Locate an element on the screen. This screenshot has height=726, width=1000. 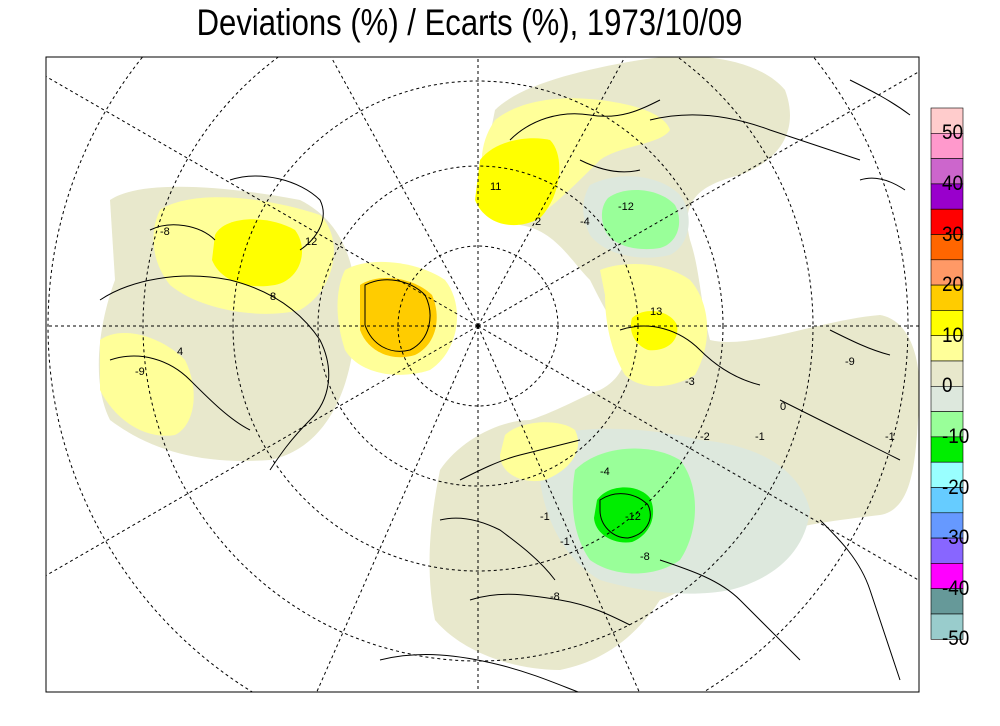
contour-label: 2 is located at coordinates (538, 222).